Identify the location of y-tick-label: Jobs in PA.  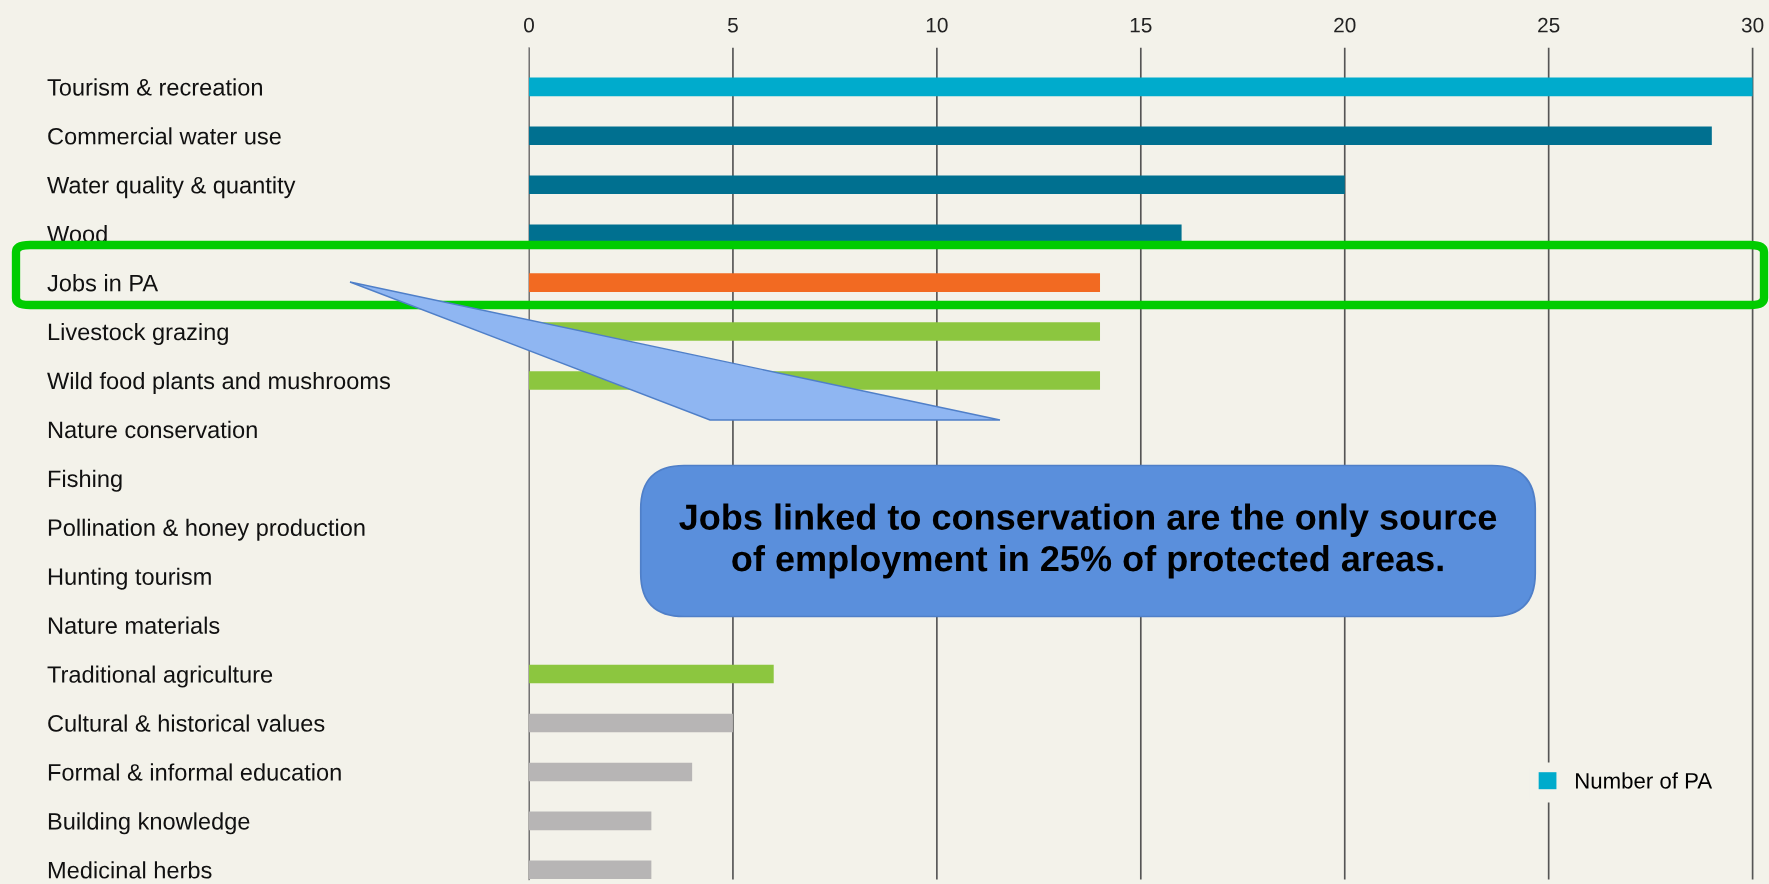
(103, 283).